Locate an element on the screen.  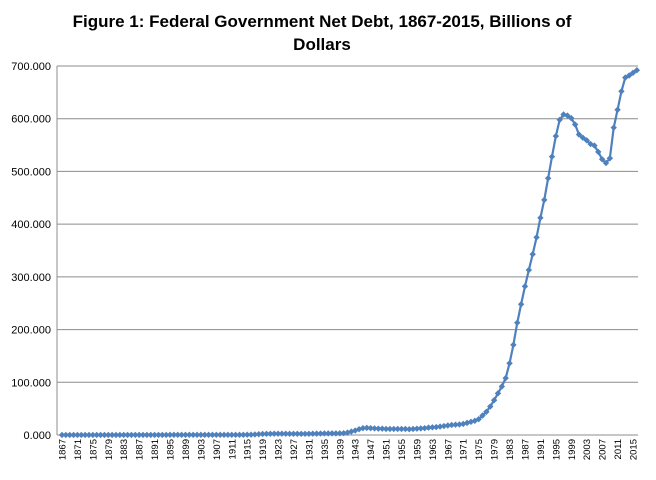
y-tick-label: 300.000 is located at coordinates (31, 278).